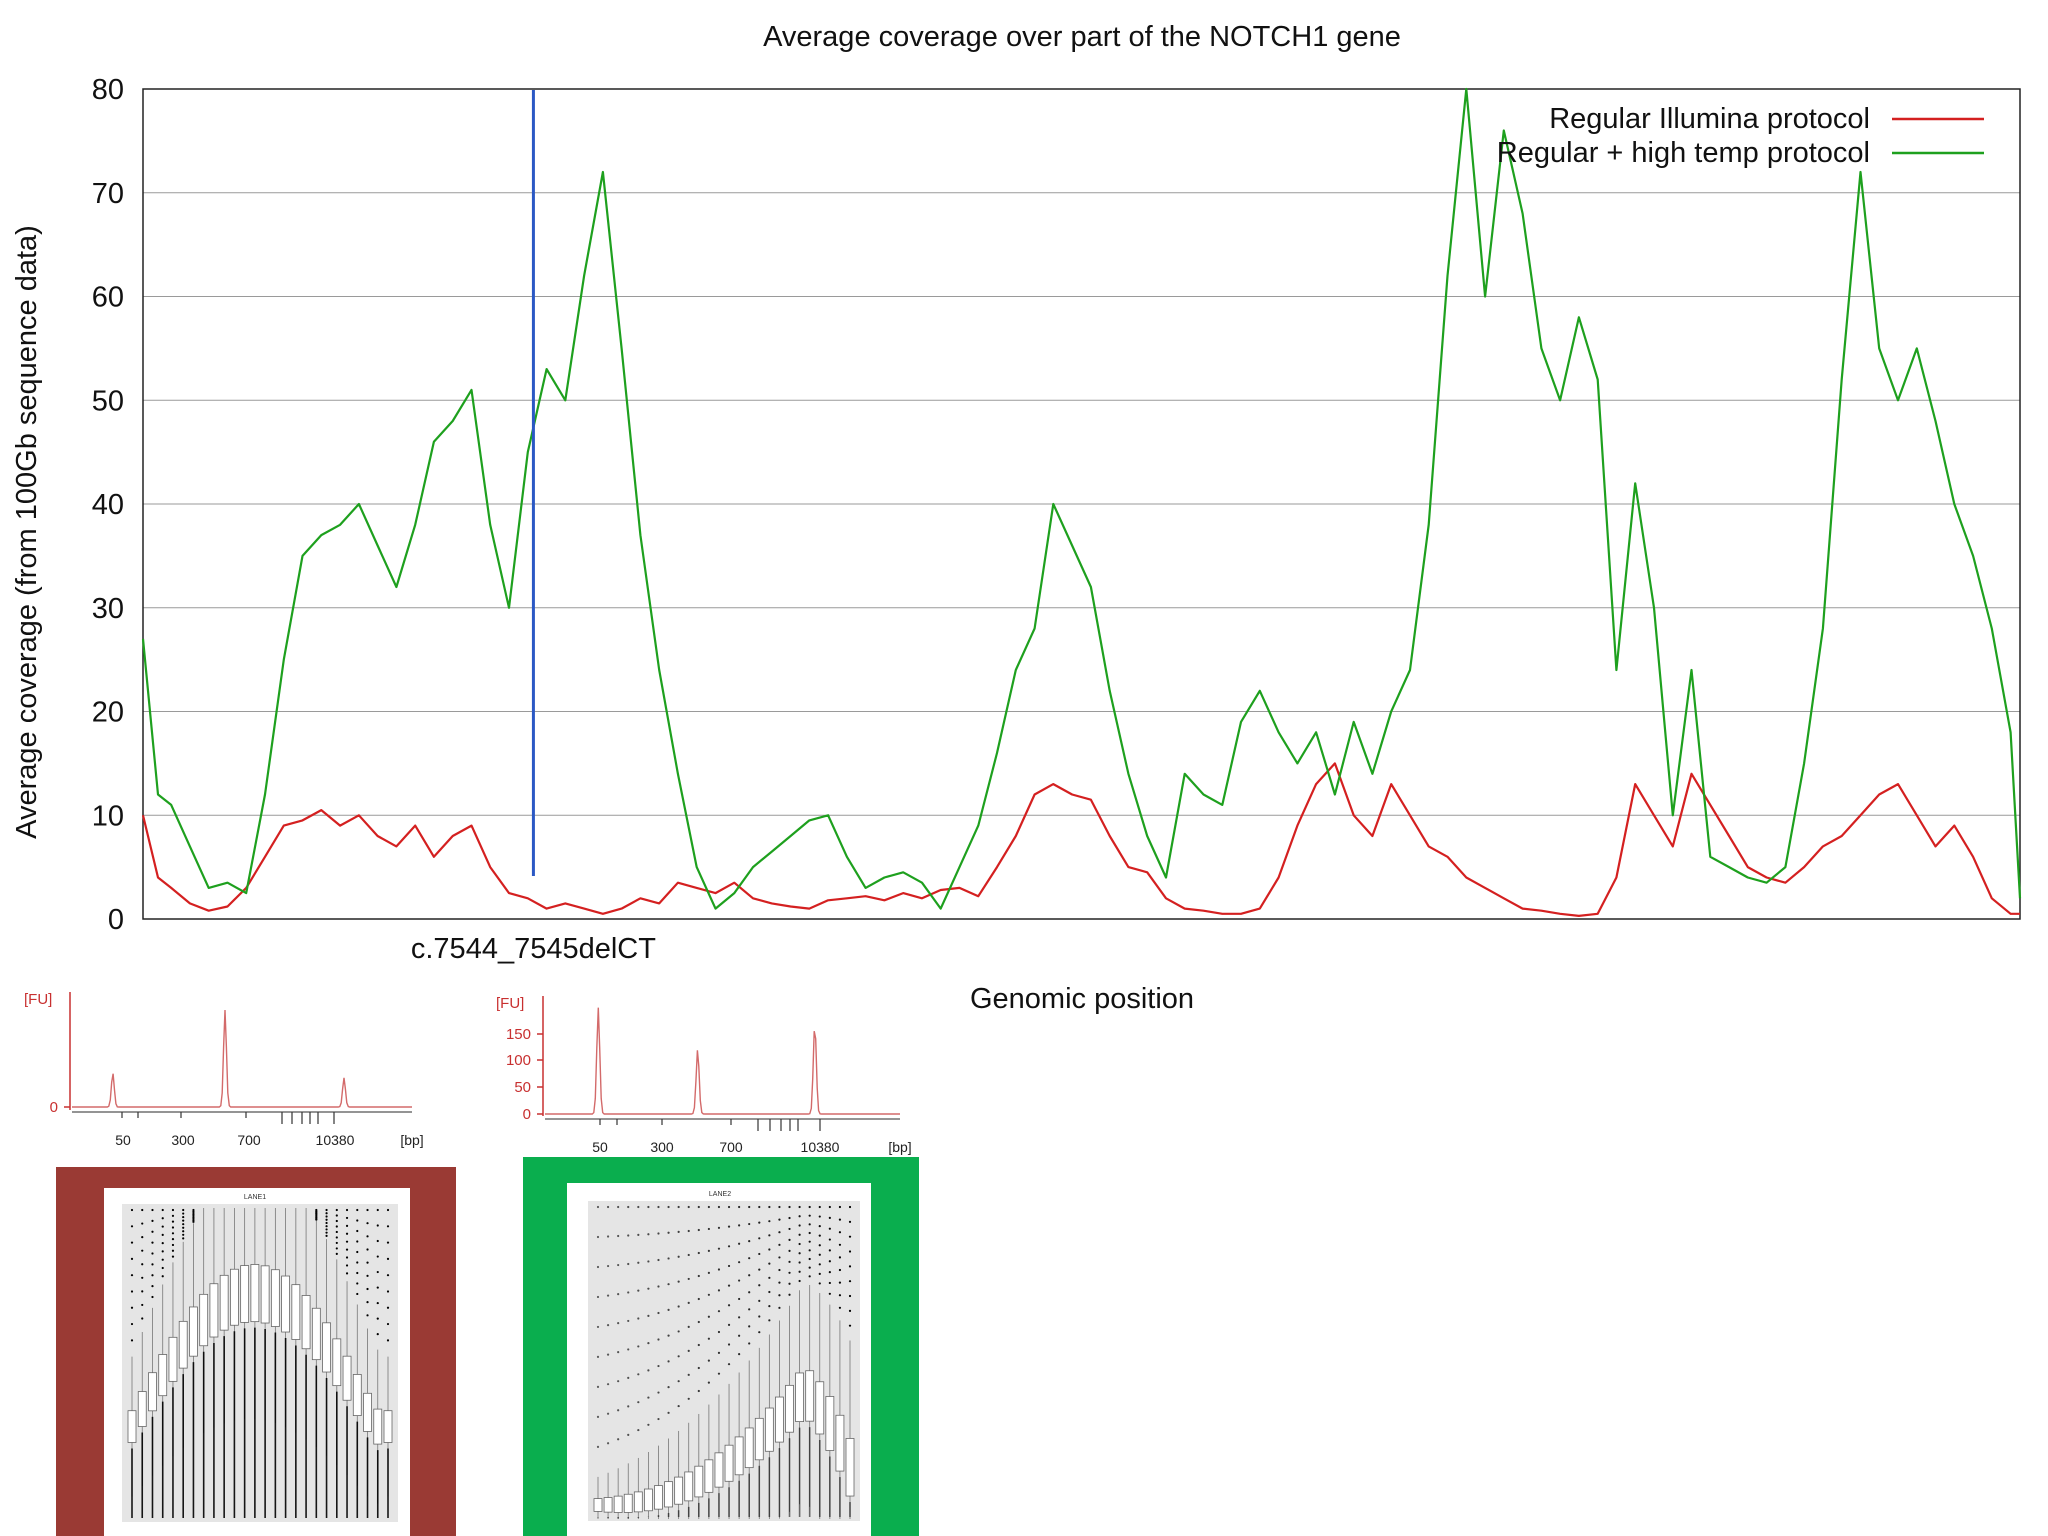 The image size is (2048, 1536). Describe the element at coordinates (704, 1075) in the screenshot. I see `mini-electropherogram-2: [FU] 150 100 50 0 50 300 700 10380 [bp]` at that location.